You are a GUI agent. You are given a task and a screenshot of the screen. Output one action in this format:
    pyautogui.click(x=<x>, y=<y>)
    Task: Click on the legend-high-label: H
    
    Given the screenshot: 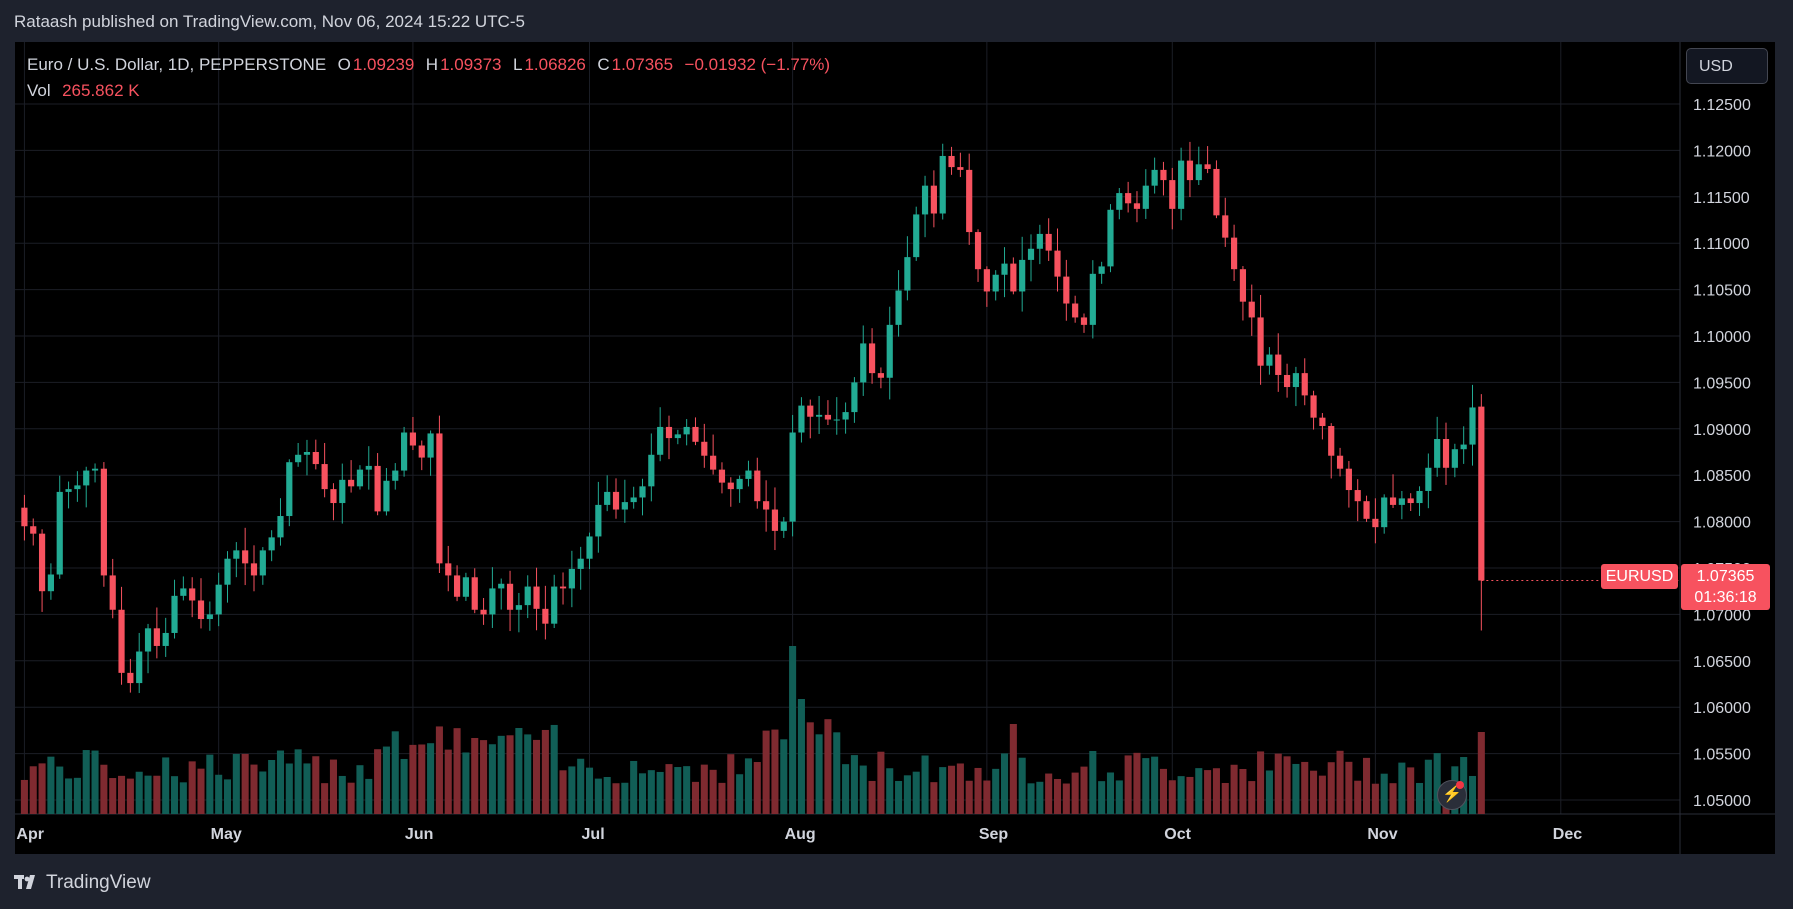 What is the action you would take?
    pyautogui.click(x=432, y=64)
    